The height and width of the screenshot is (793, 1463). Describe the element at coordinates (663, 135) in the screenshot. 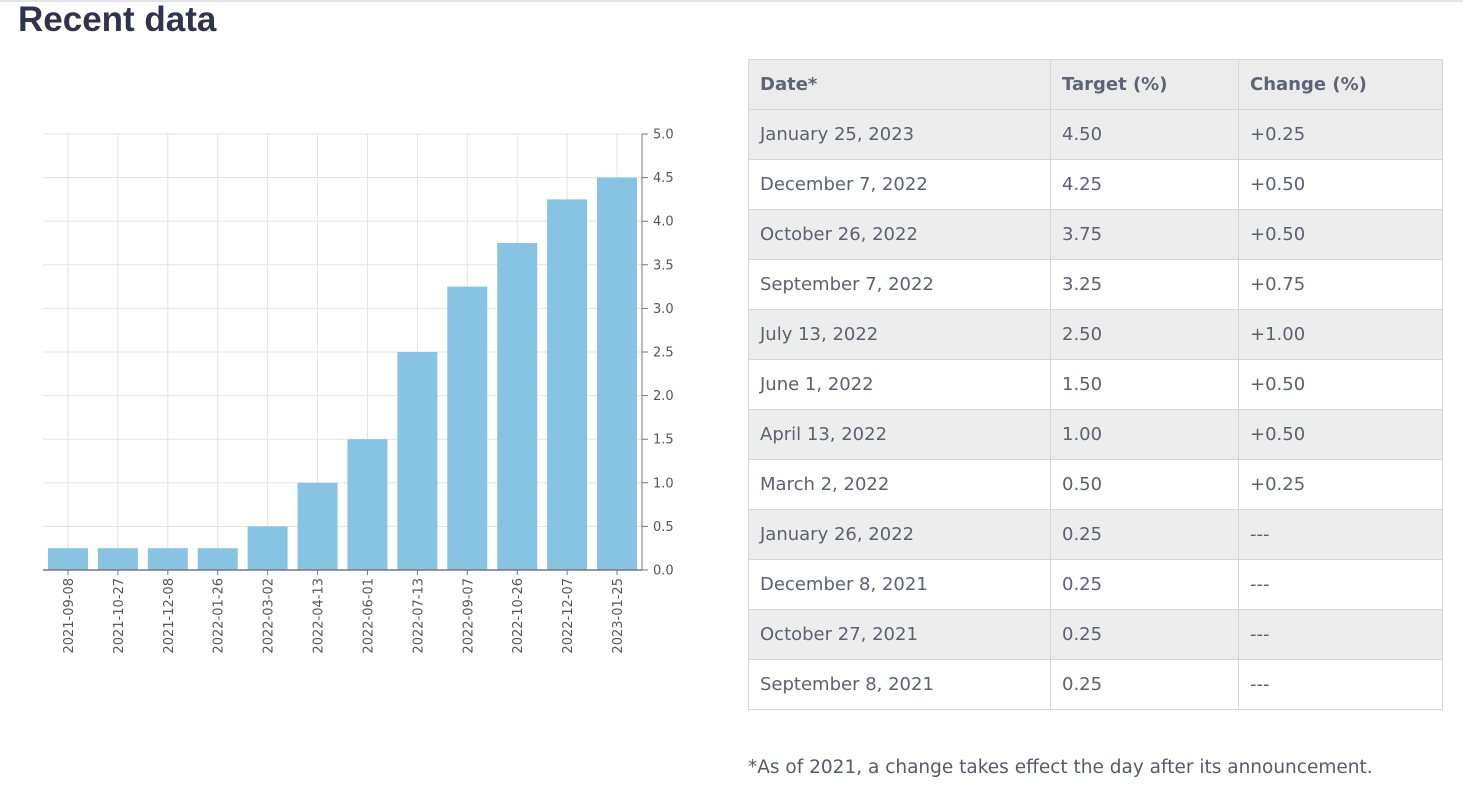

I see `y-tick-label: 5.0` at that location.